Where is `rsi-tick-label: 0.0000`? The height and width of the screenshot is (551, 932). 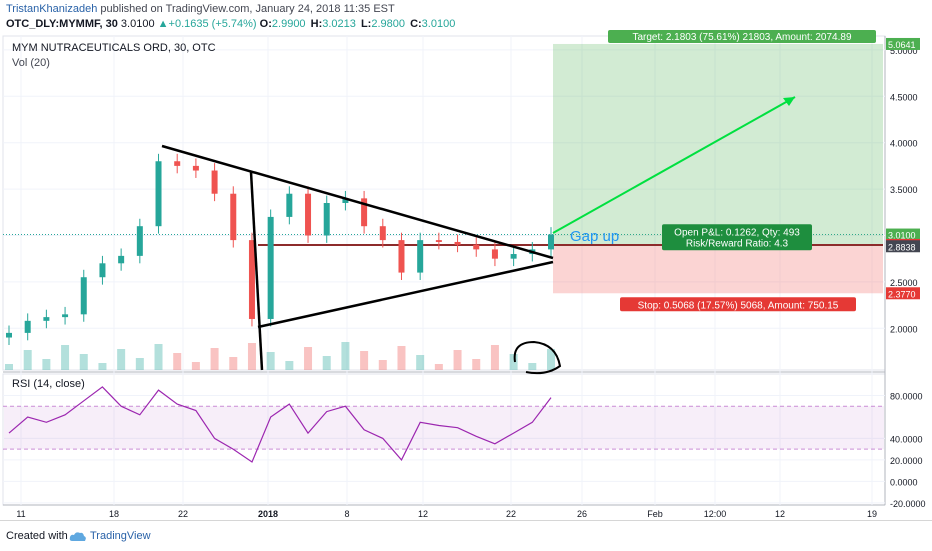
rsi-tick-label: 0.0000 is located at coordinates (904, 482).